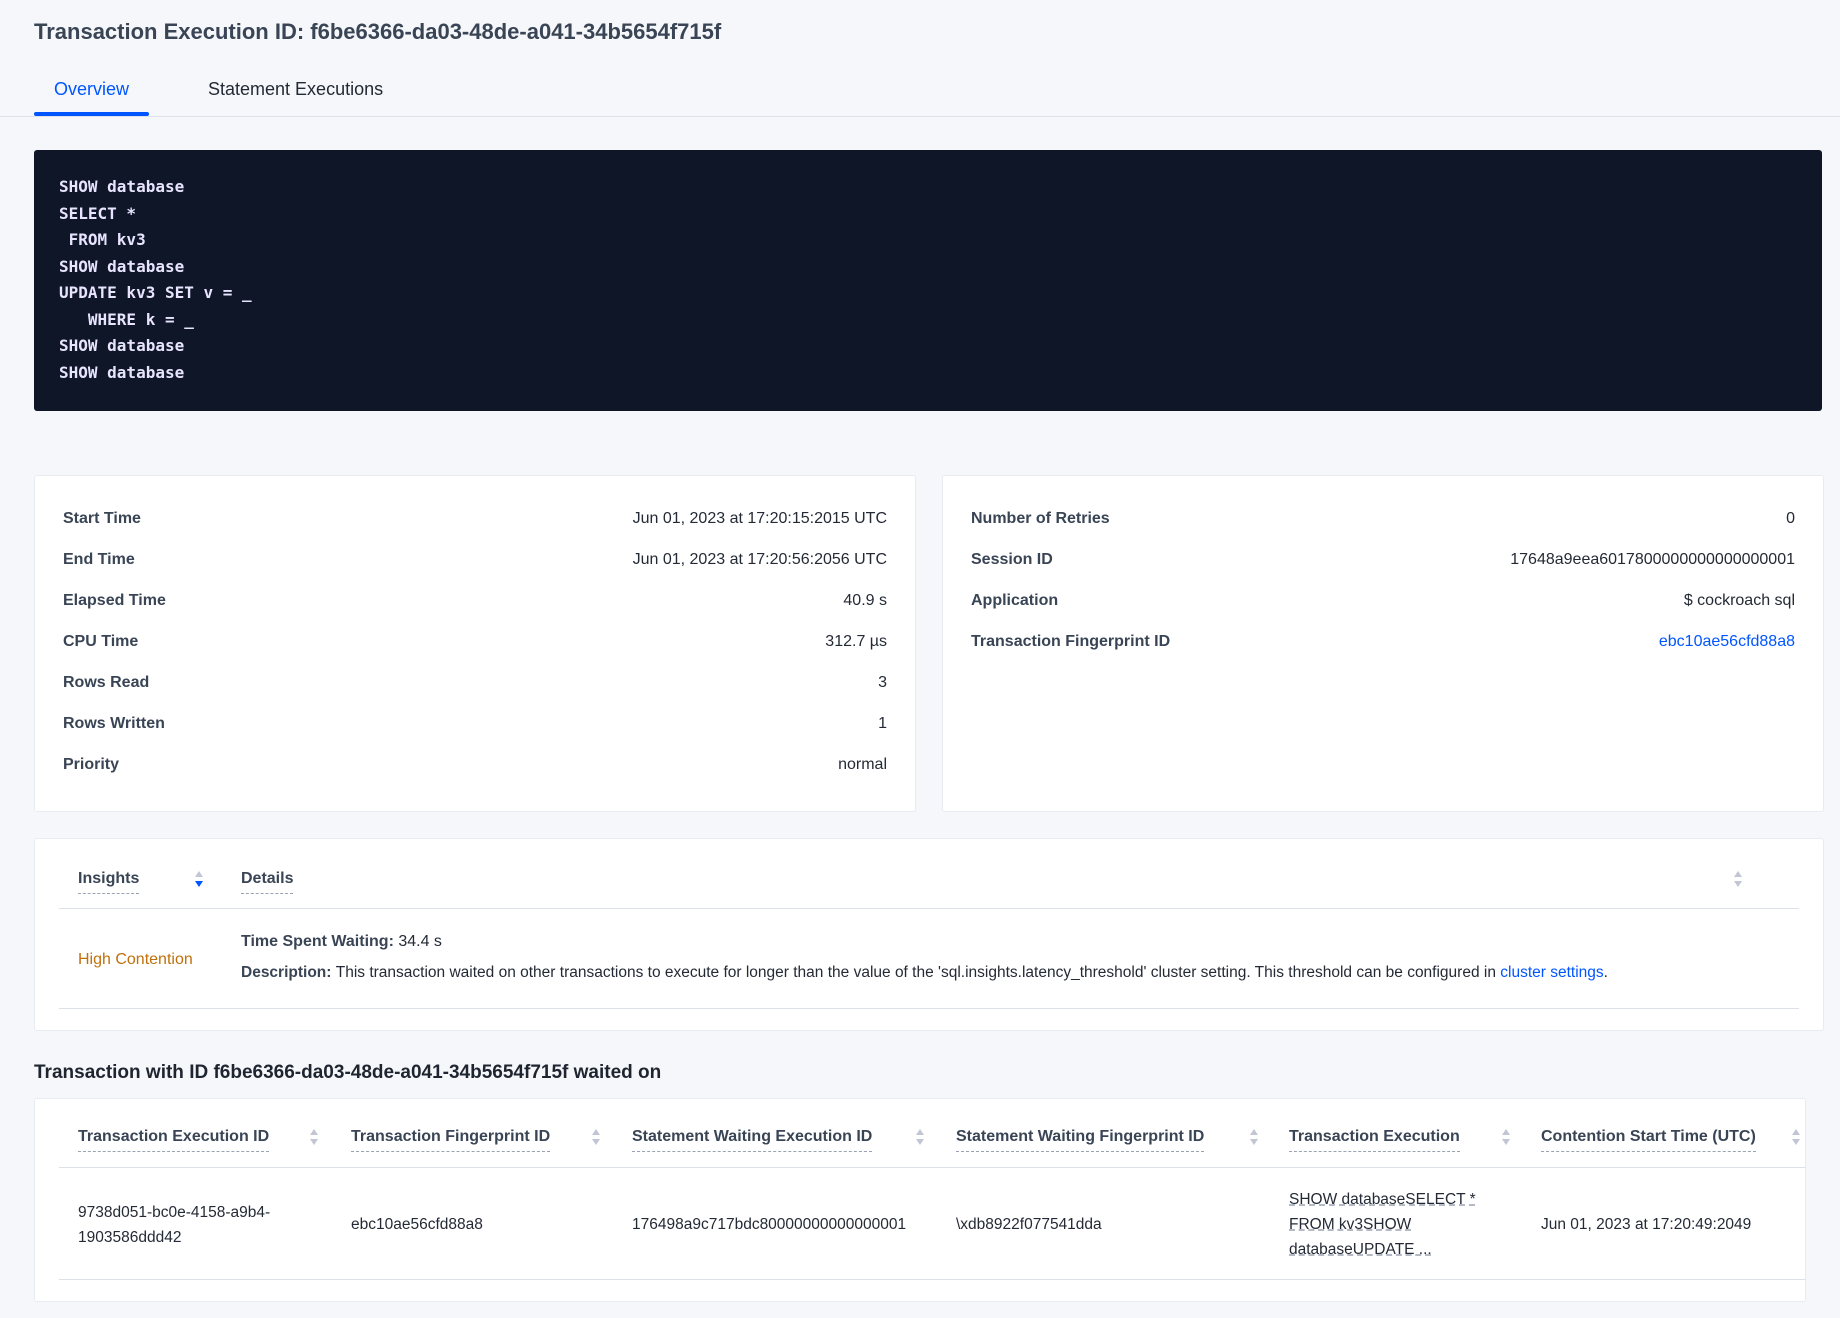 The height and width of the screenshot is (1318, 1840). I want to click on field-label: Transaction Fingerprint ID, so click(1071, 641).